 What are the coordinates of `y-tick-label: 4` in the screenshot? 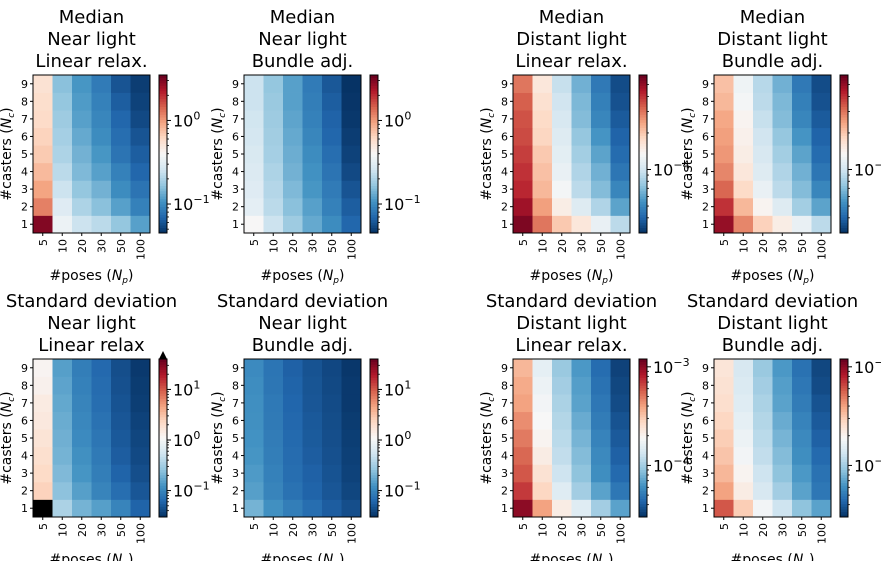 It's located at (504, 172).